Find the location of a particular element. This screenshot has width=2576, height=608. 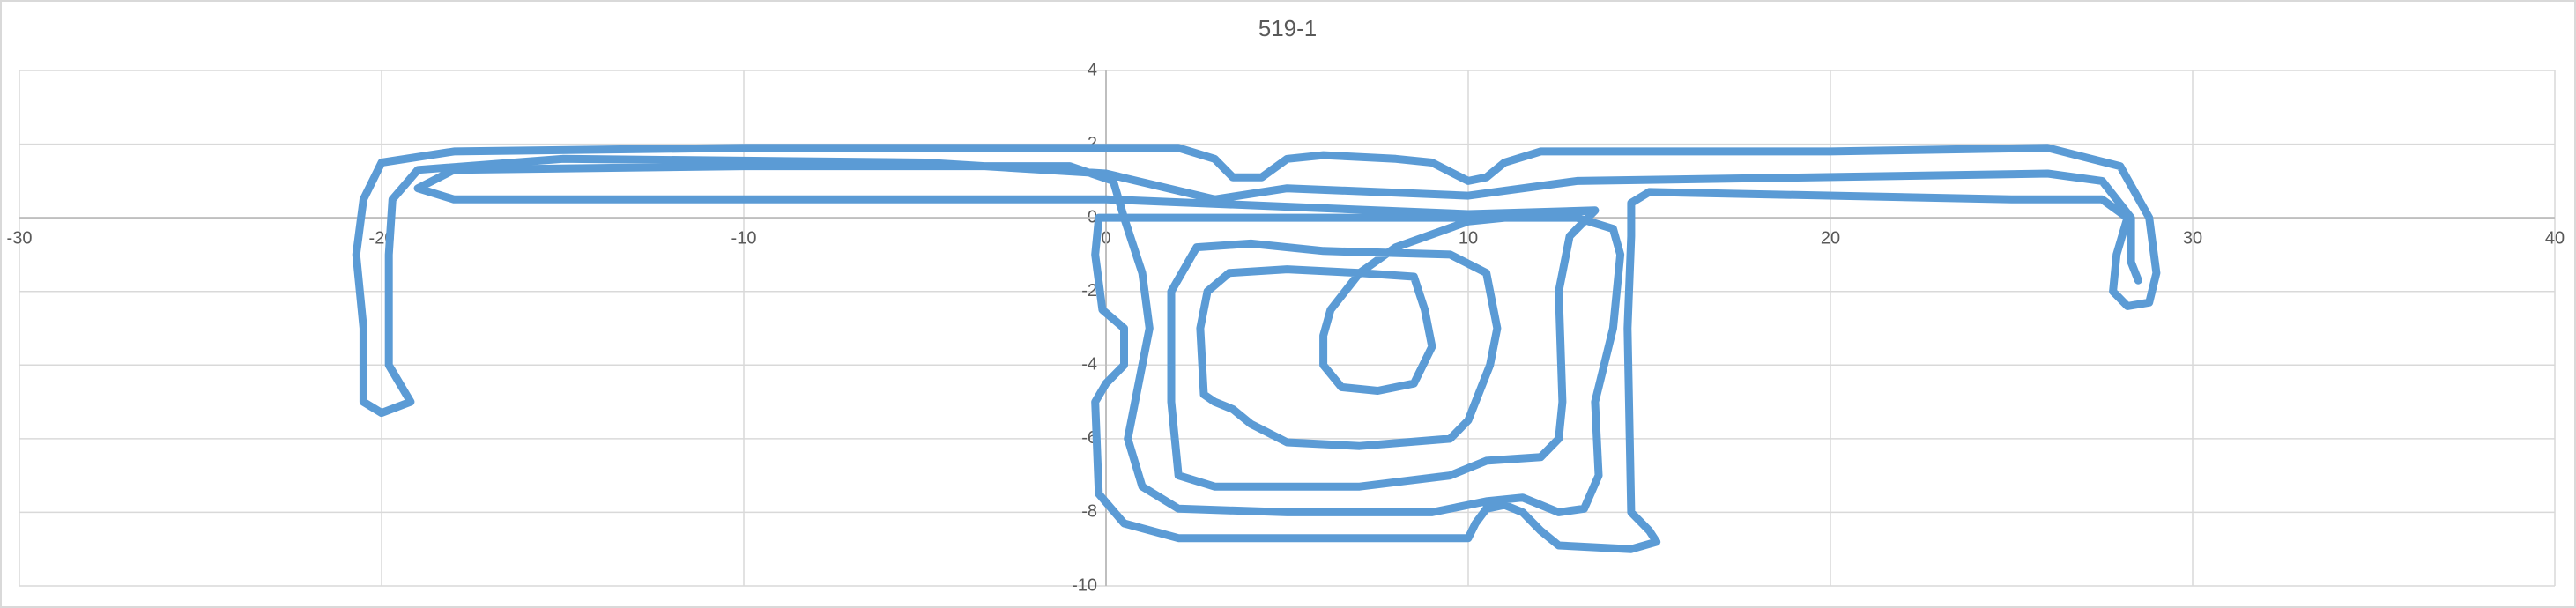

x-tick-label: 10 is located at coordinates (1468, 238).